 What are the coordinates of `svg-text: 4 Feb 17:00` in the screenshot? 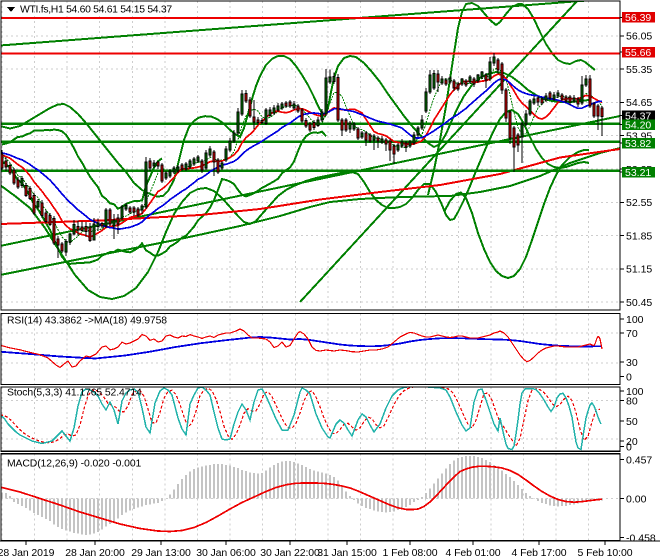 It's located at (539, 553).